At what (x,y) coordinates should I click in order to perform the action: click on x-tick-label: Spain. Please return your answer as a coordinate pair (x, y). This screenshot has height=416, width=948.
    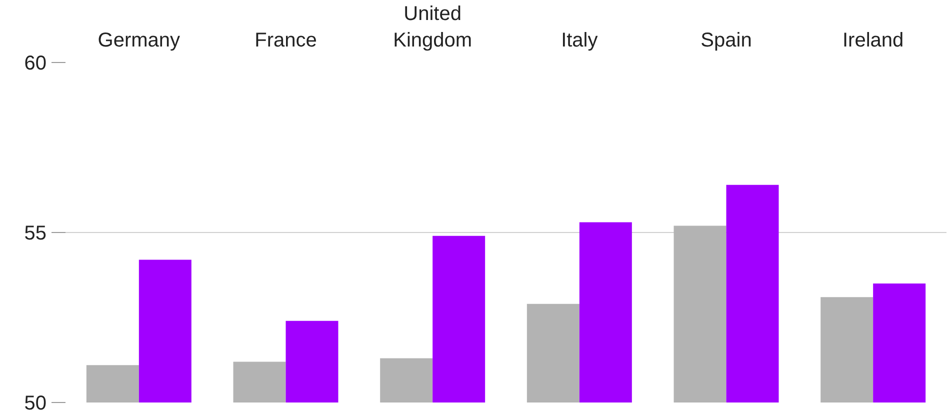
    Looking at the image, I should click on (726, 41).